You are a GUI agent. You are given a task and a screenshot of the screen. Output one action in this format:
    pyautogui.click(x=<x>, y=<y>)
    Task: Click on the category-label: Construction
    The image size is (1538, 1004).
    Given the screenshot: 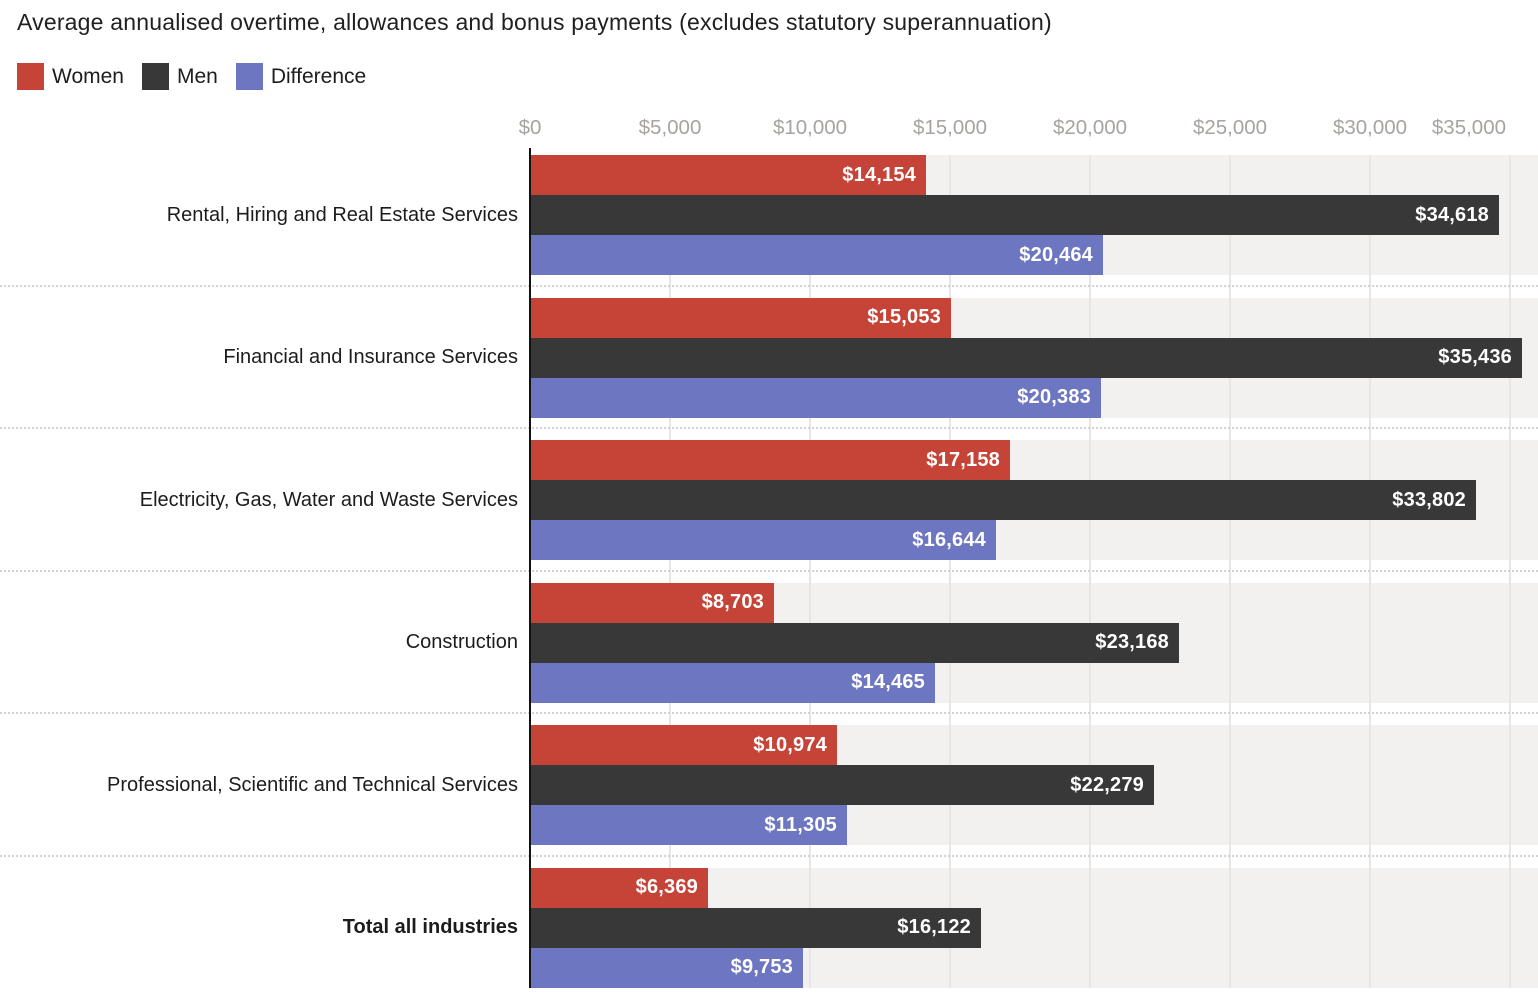 What is the action you would take?
    pyautogui.click(x=461, y=642)
    